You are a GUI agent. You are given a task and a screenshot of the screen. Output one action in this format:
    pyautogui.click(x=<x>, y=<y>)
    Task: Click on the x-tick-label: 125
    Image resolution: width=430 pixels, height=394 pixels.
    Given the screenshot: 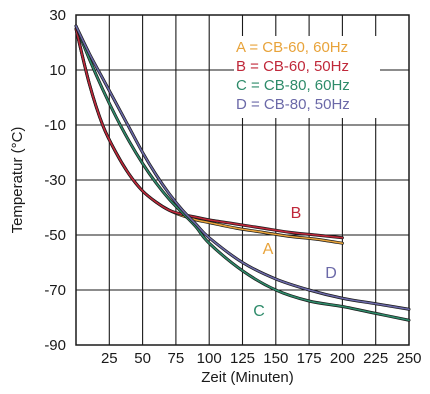 What is the action you would take?
    pyautogui.click(x=242, y=358)
    